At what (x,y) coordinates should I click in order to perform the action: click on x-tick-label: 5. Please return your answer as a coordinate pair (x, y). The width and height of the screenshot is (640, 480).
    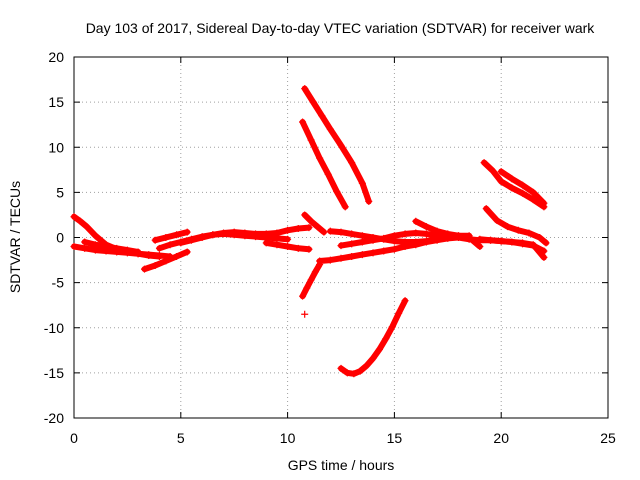
    Looking at the image, I should click on (181, 438).